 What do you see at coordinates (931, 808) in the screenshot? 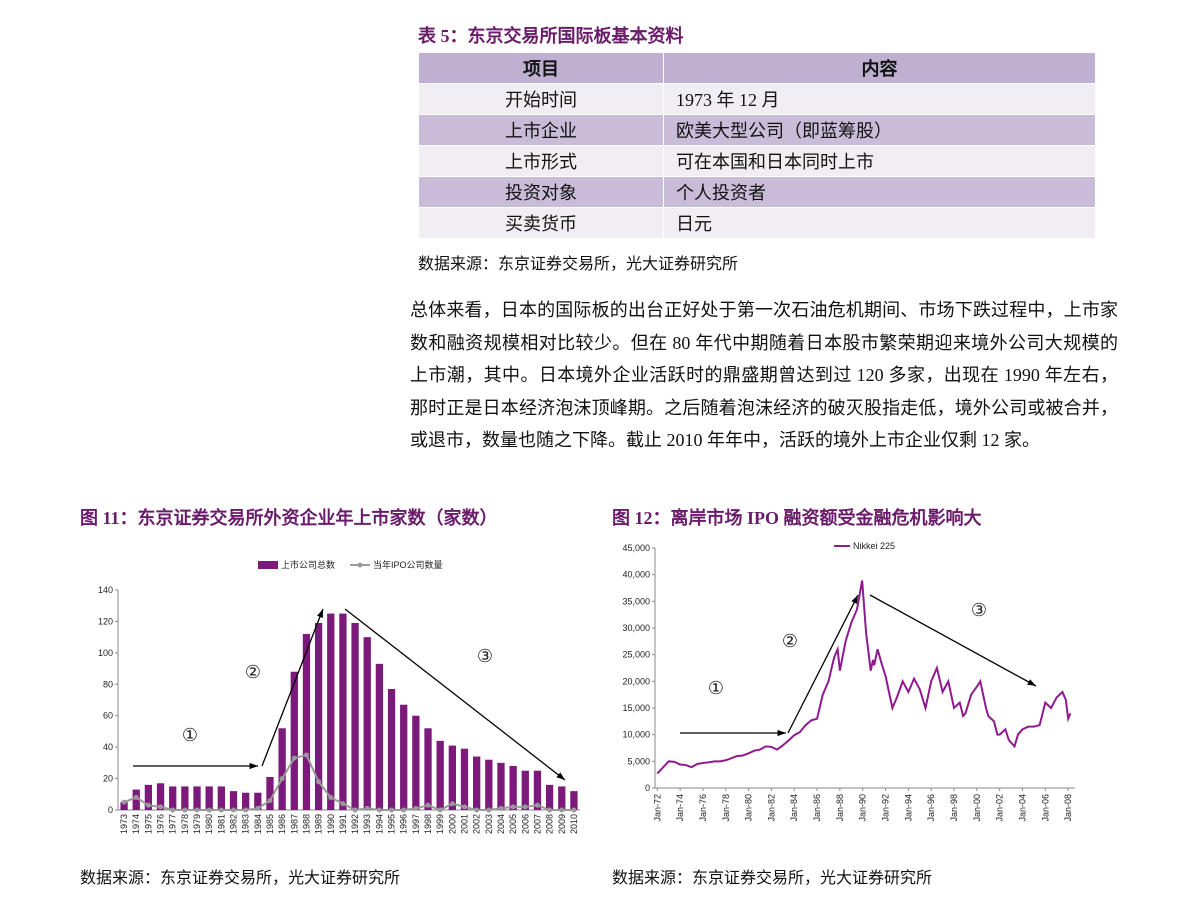
I see `x-tick-label: Jan-96` at bounding box center [931, 808].